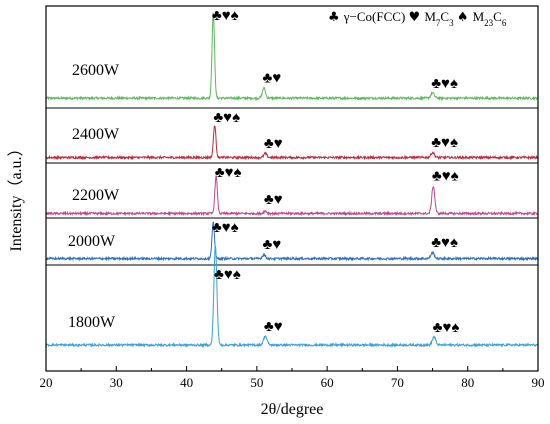 The image size is (550, 424). I want to click on series-label: 2000W, so click(92, 241).